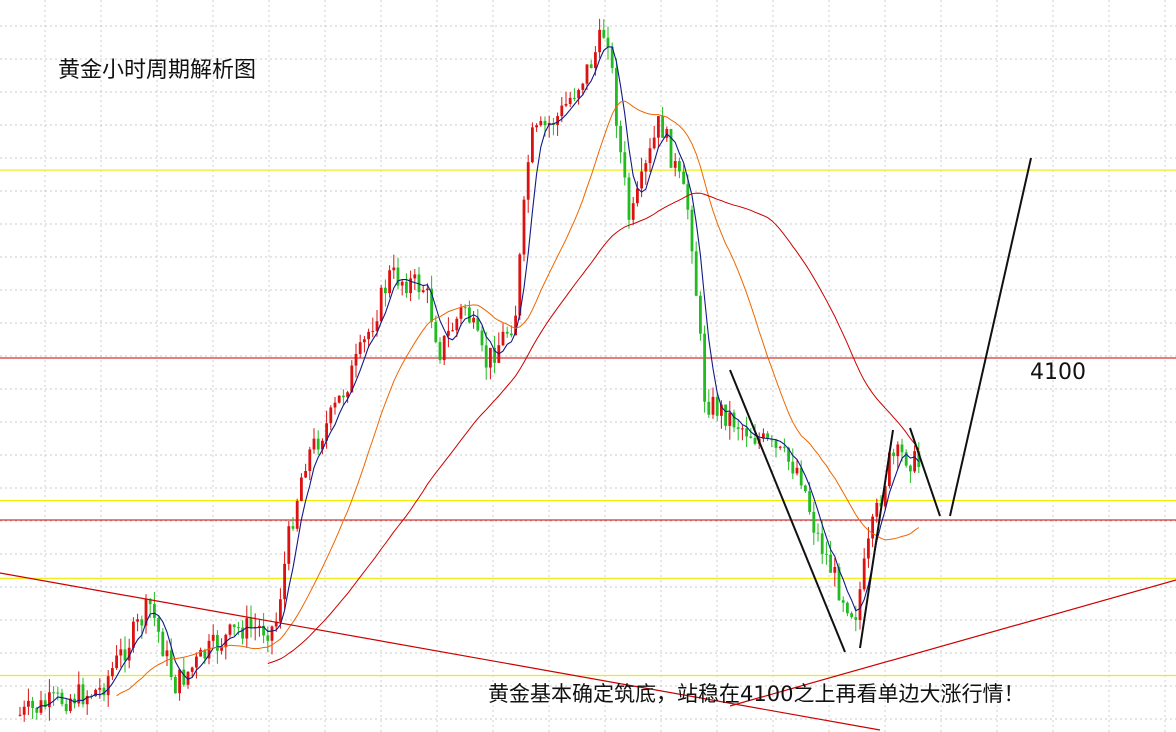 This screenshot has height=732, width=1176. What do you see at coordinates (157, 70) in the screenshot?
I see `chart-title: 黄金小时周期解析图` at bounding box center [157, 70].